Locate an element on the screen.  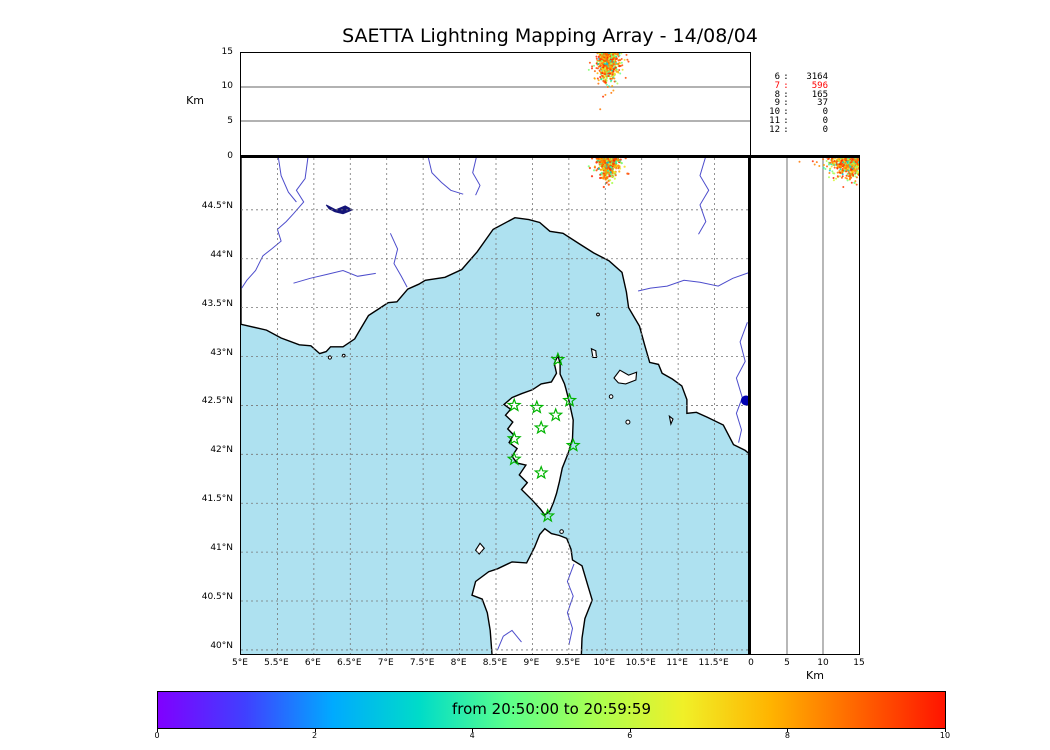
station-count-key: 9 is located at coordinates (777, 103).